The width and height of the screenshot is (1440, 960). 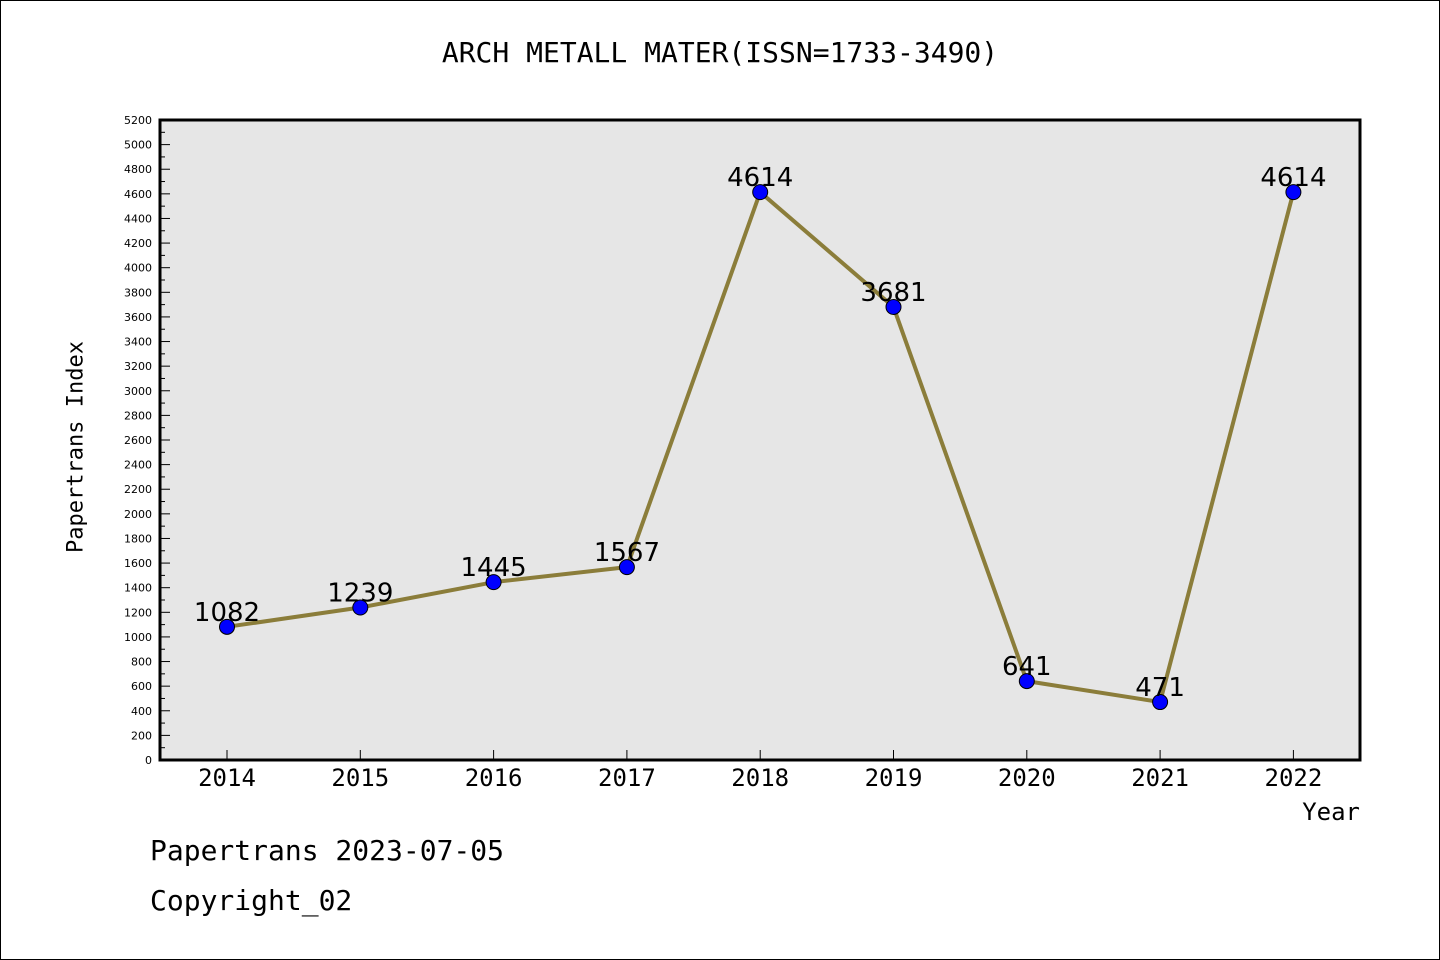 I want to click on y-tick-label: 4400, so click(x=138, y=218).